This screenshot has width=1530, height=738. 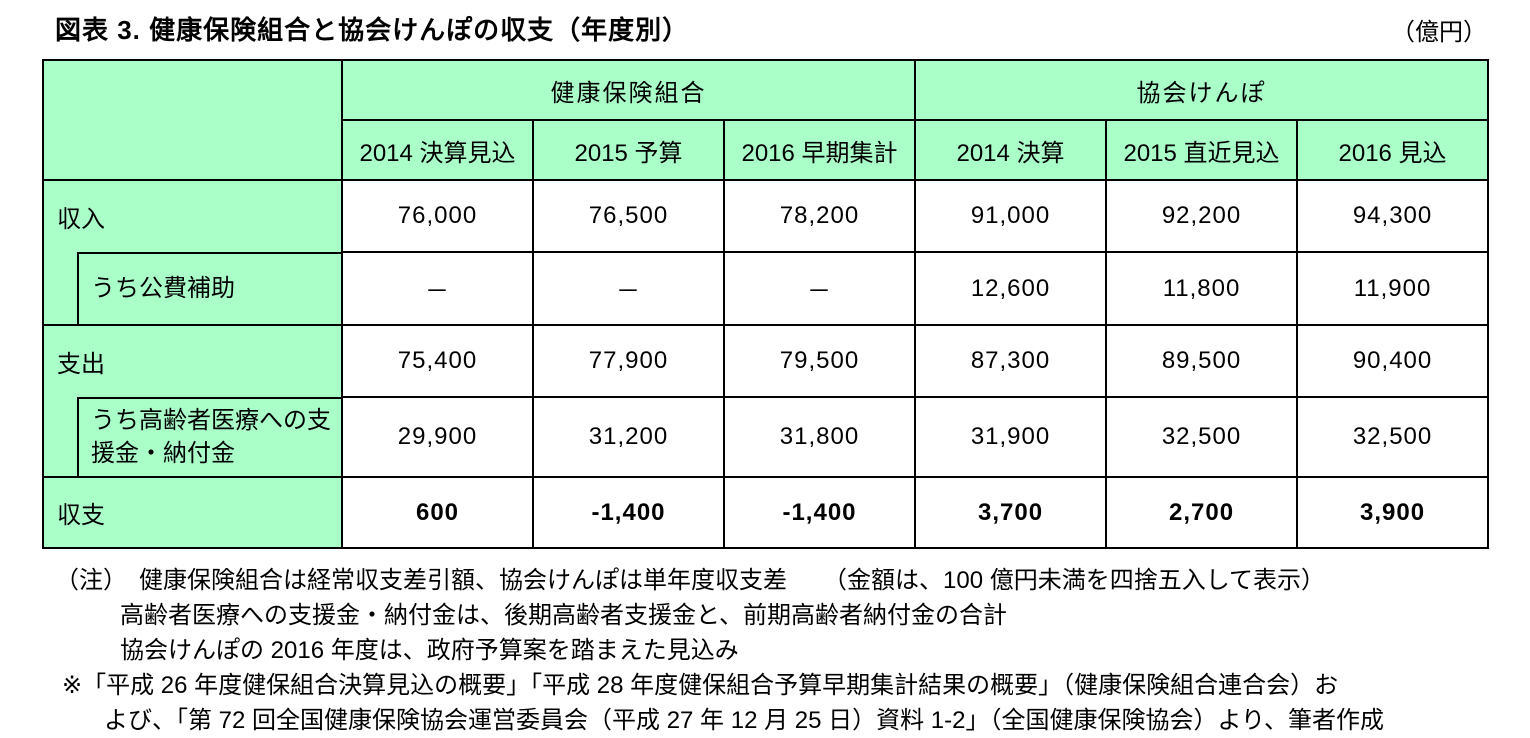 I want to click on cell-elderly-4: 32,500, so click(x=1202, y=437).